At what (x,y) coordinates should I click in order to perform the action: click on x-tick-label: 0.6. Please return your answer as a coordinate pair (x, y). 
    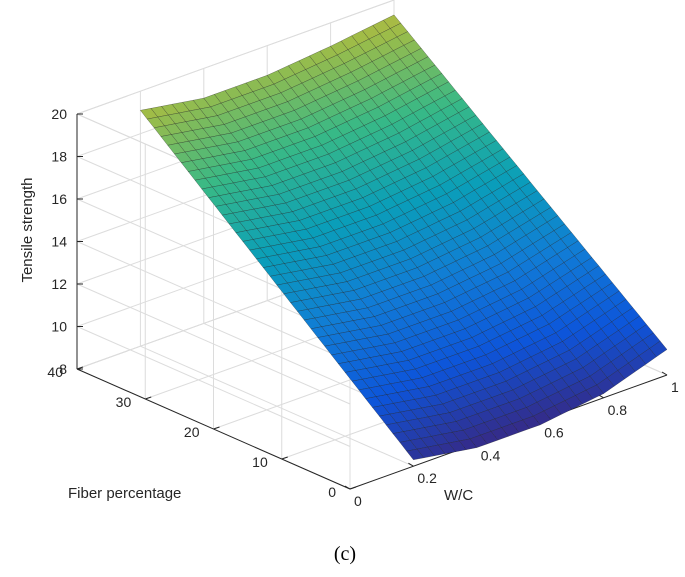
    Looking at the image, I should click on (554, 433).